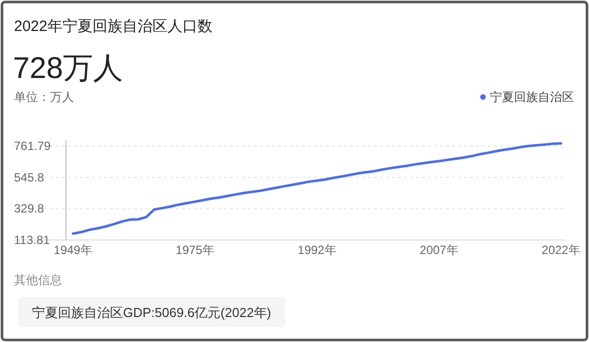 The width and height of the screenshot is (589, 342). Describe the element at coordinates (113, 26) in the screenshot. I see `chart-title: 2022年宁夏回族自治区人口数` at that location.